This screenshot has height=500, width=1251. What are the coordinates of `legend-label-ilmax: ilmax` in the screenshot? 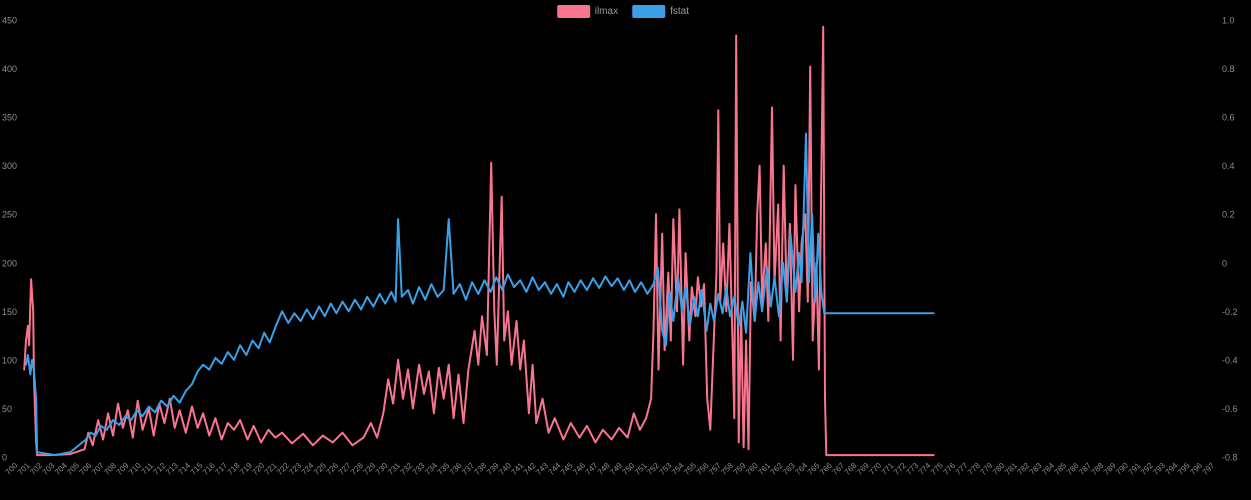 It's located at (606, 11).